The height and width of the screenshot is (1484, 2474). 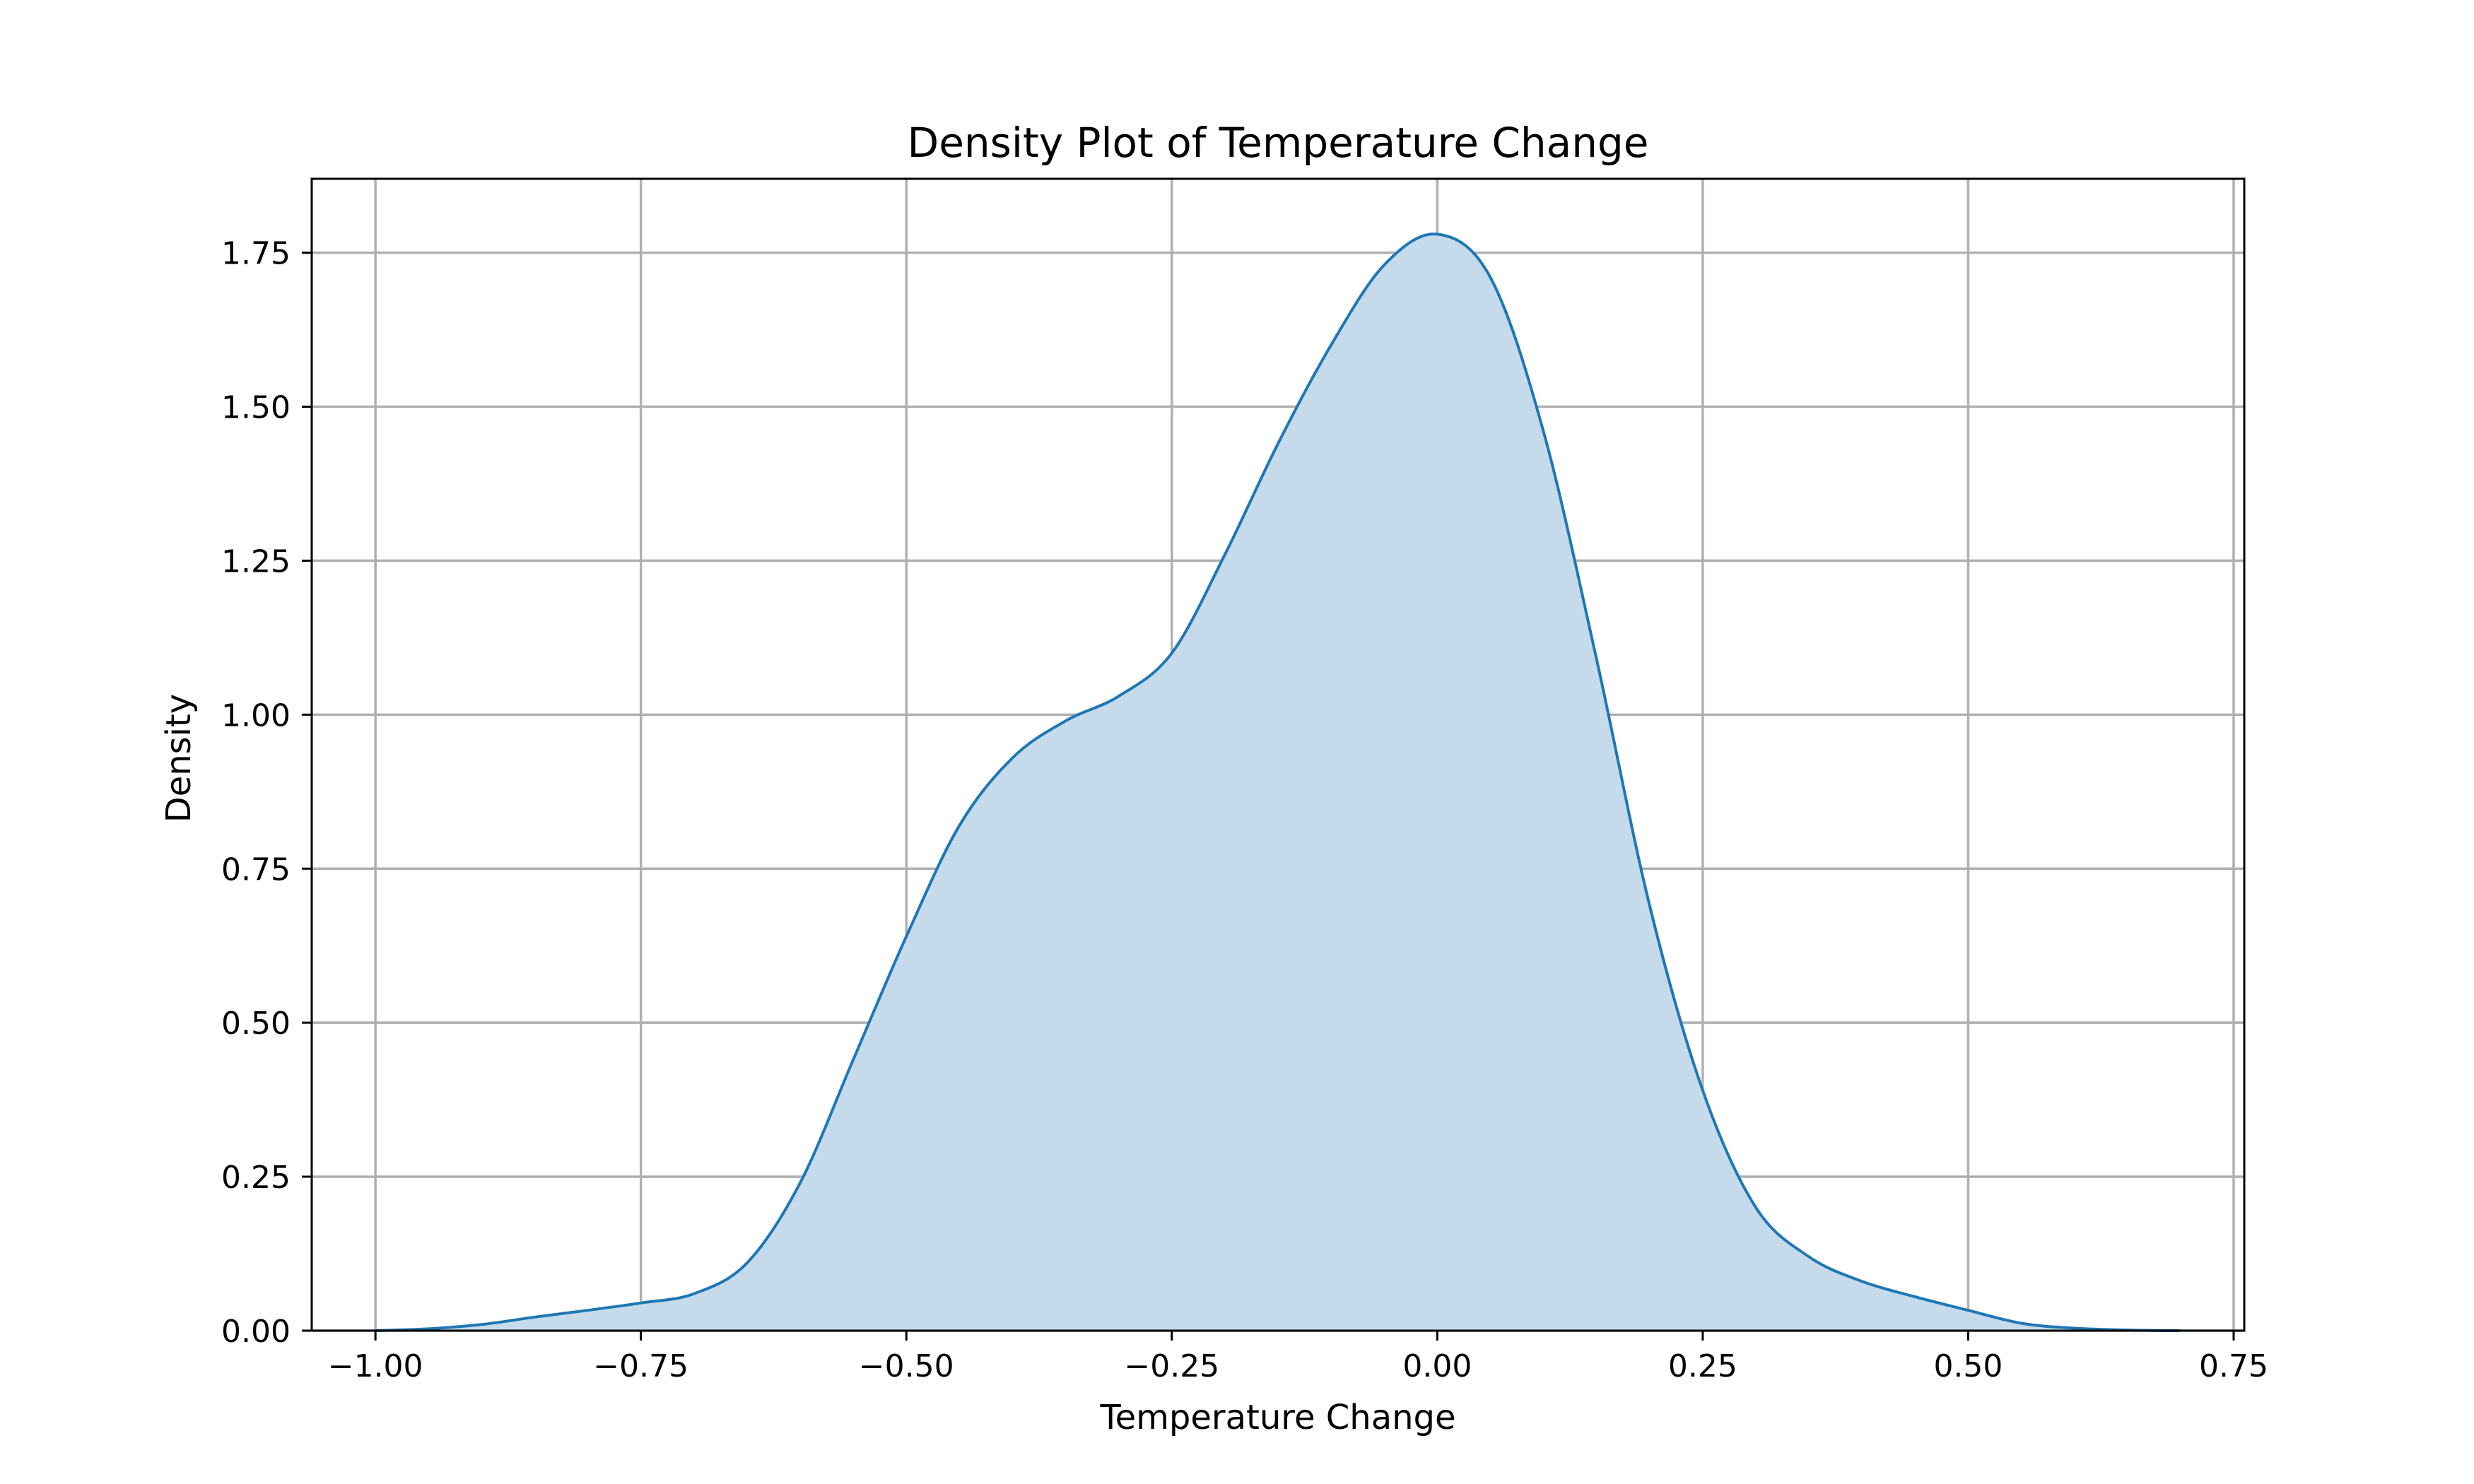 What do you see at coordinates (256, 715) in the screenshot?
I see `y-tick-label: 1.00` at bounding box center [256, 715].